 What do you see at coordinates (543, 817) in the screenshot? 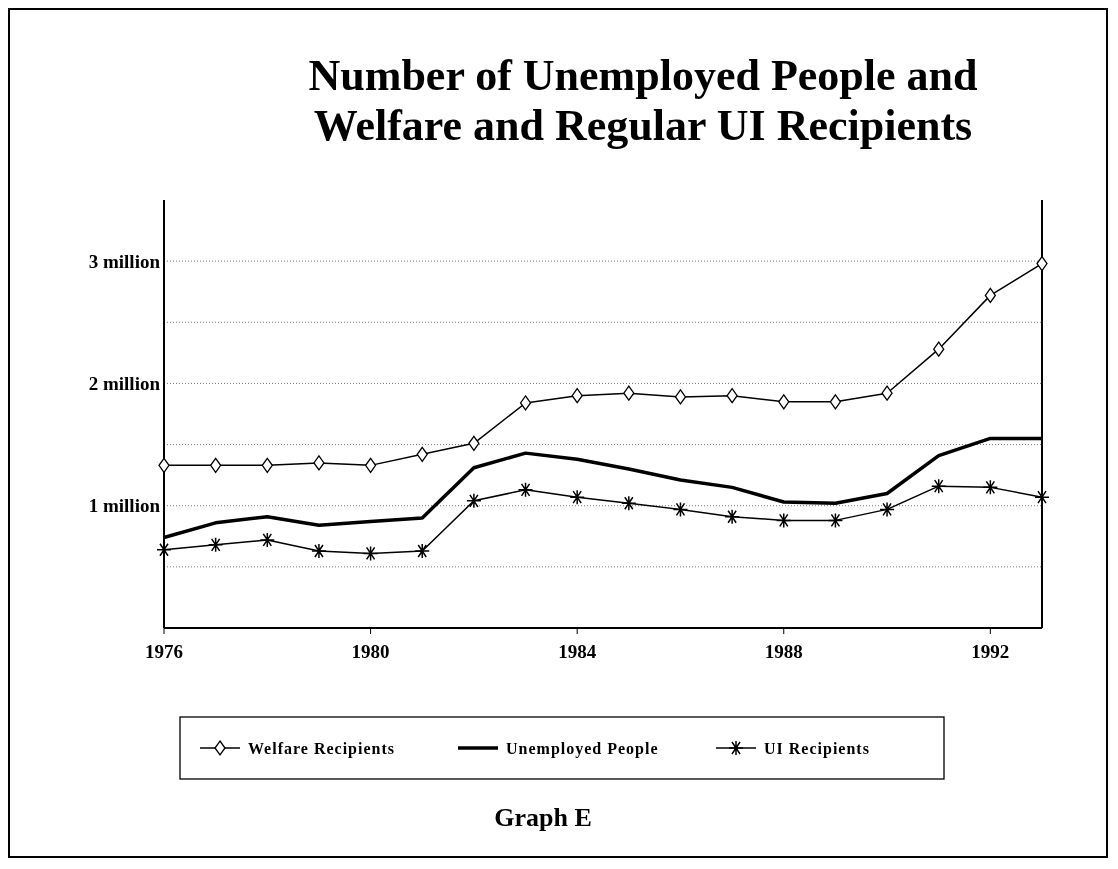
I see `text: Graph E` at bounding box center [543, 817].